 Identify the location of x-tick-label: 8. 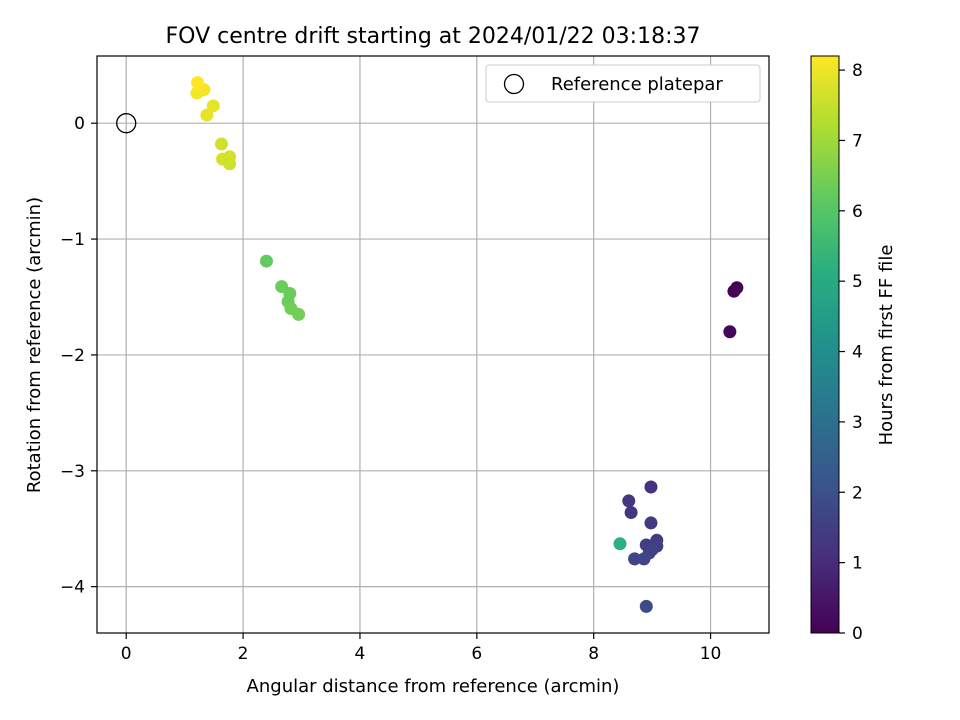
(593, 654).